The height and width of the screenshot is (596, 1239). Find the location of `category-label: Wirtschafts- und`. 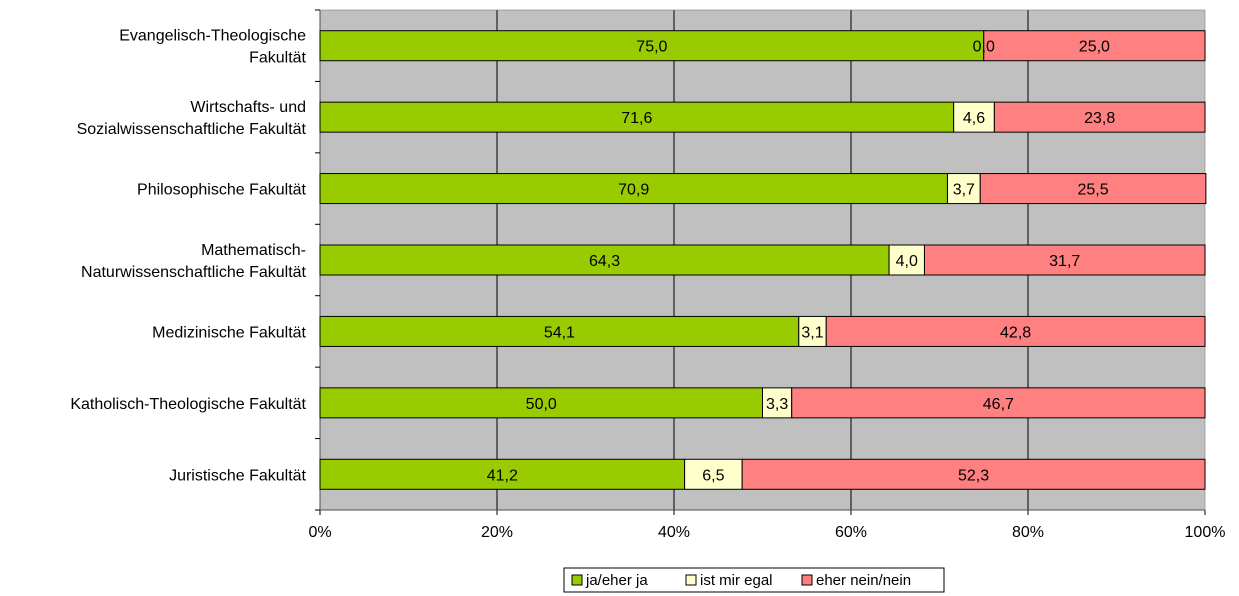

category-label: Wirtschafts- und is located at coordinates (248, 107).